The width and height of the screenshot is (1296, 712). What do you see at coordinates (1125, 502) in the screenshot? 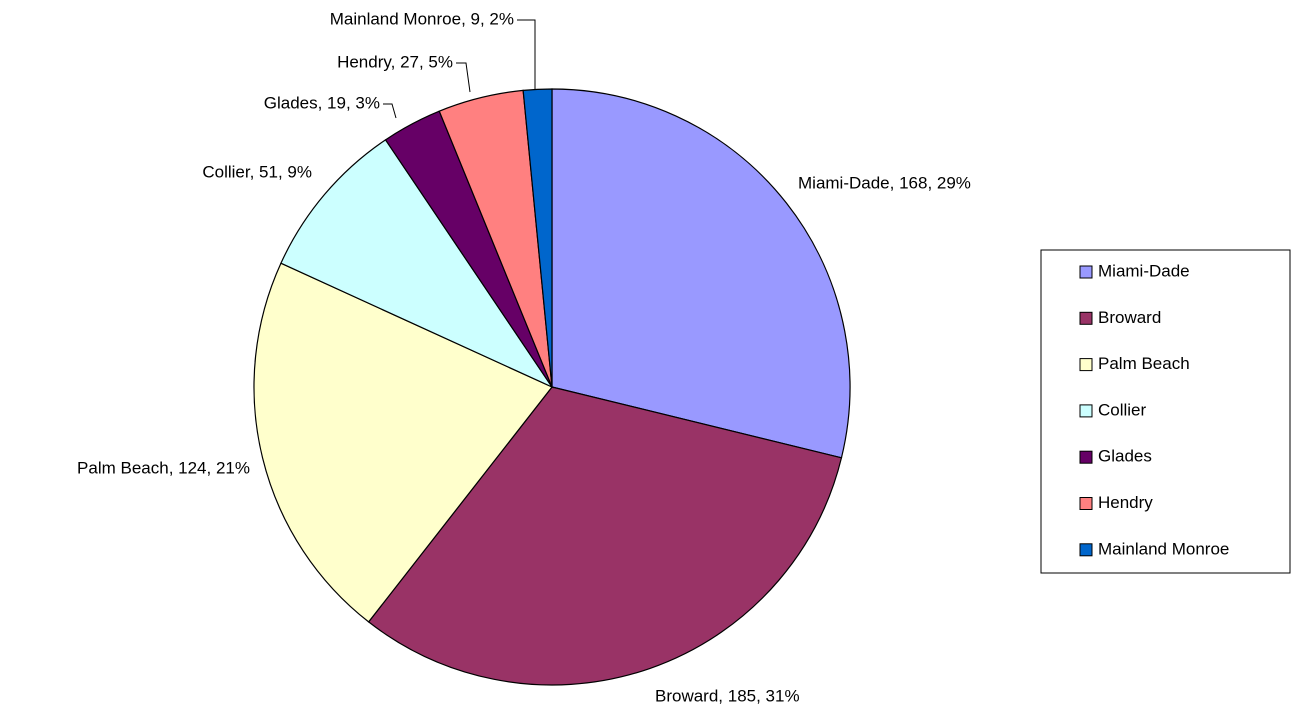
I see `legend-label: Hendry` at bounding box center [1125, 502].